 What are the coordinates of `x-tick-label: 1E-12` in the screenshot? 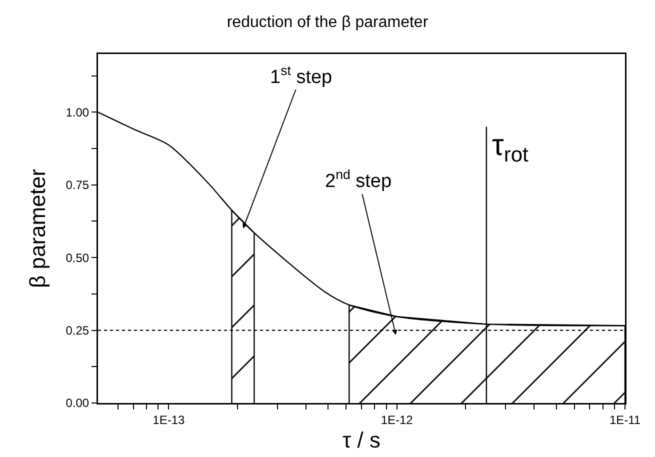 It's located at (397, 419).